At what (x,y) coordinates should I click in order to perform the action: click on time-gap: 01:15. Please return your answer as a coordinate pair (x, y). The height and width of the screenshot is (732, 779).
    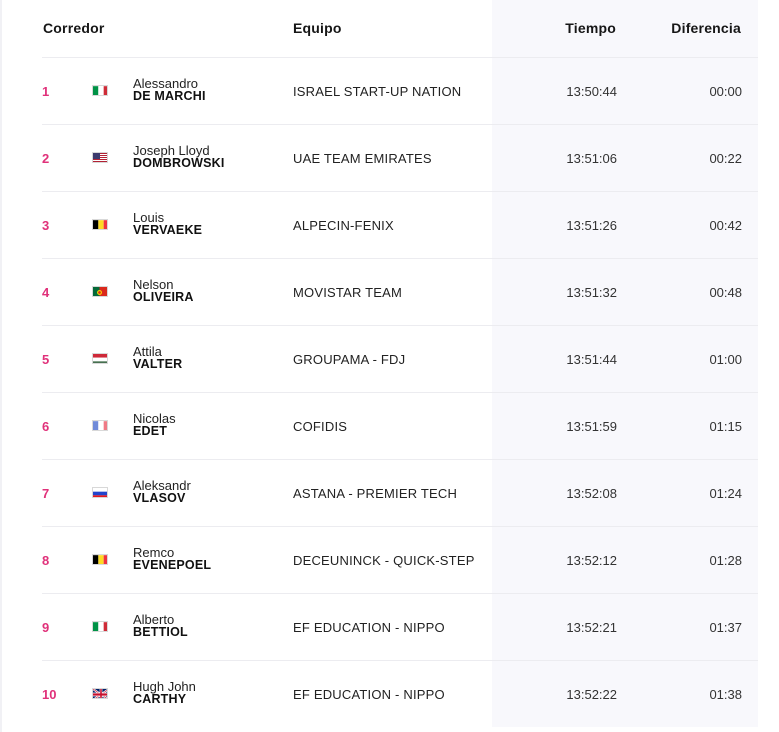
    Looking at the image, I should click on (725, 426).